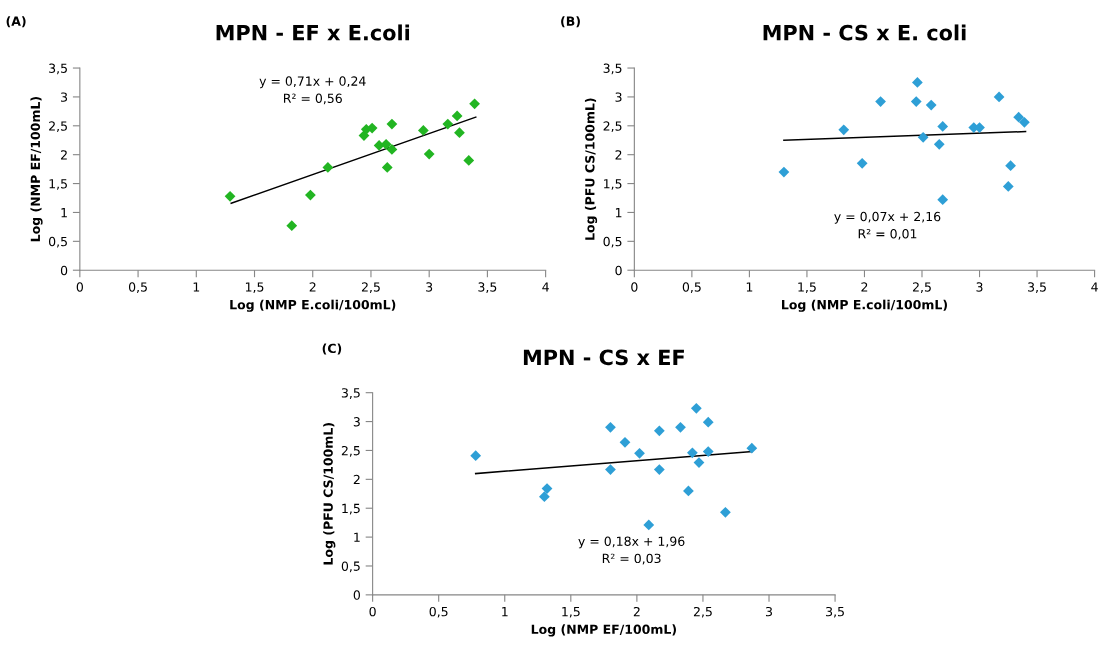 The width and height of the screenshot is (1109, 648). What do you see at coordinates (864, 32) in the screenshot?
I see `chart-title: MPN - CS x E. coli` at bounding box center [864, 32].